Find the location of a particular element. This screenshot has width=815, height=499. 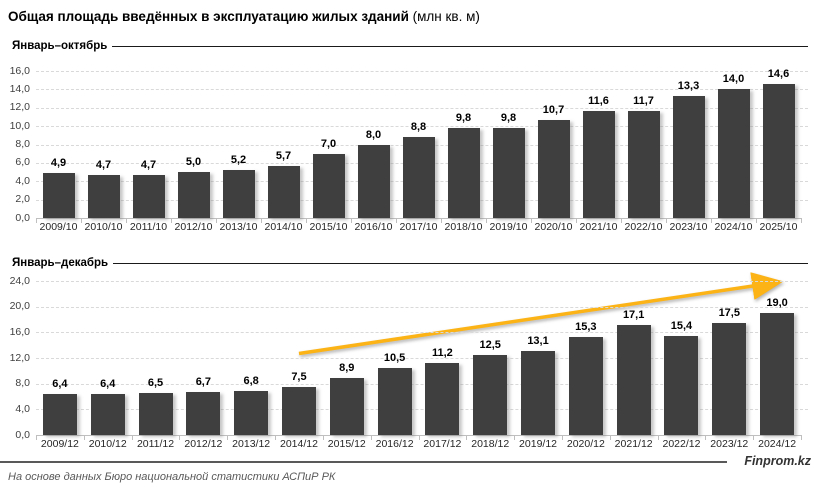

bar-value-label: 15,4 is located at coordinates (681, 326).